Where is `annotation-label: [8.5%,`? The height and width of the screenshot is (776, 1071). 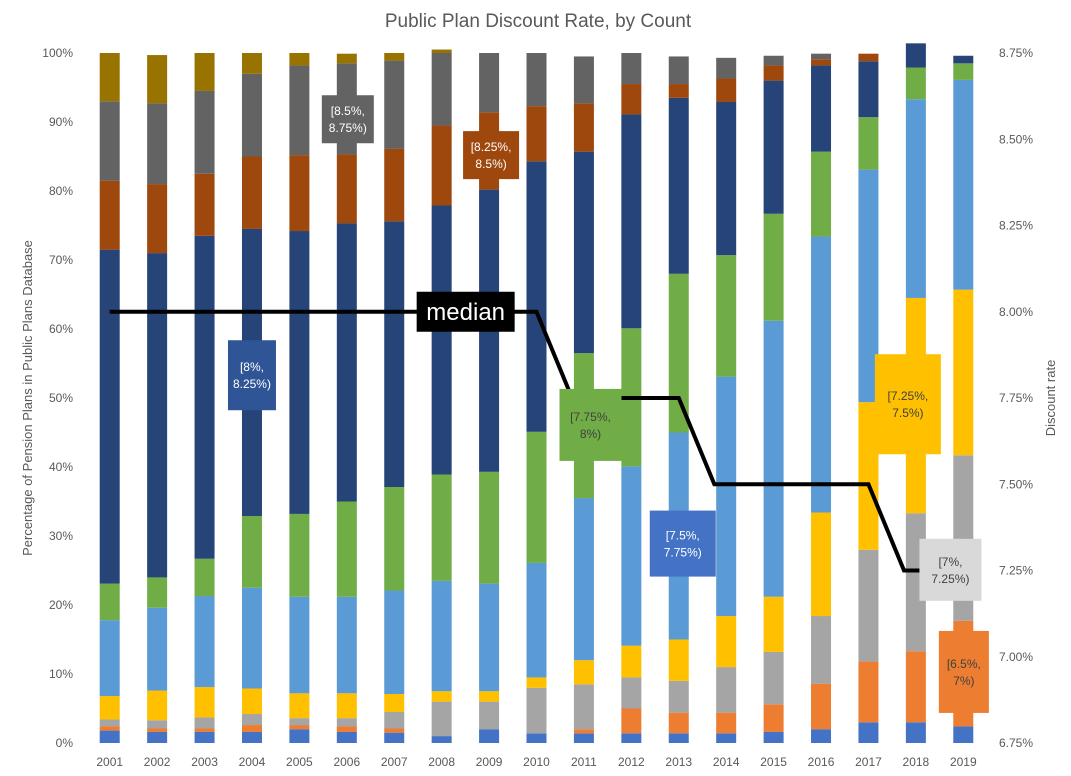 annotation-label: [8.5%, is located at coordinates (348, 111).